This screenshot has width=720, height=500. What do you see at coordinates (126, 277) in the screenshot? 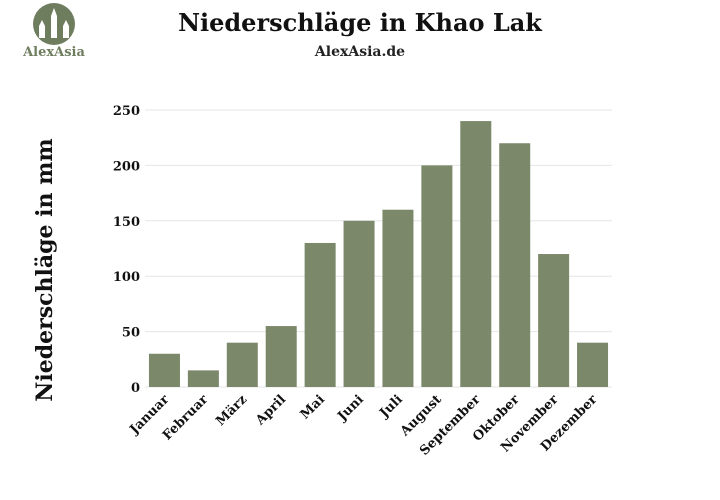
I see `y-tick-label: 100` at bounding box center [126, 277].